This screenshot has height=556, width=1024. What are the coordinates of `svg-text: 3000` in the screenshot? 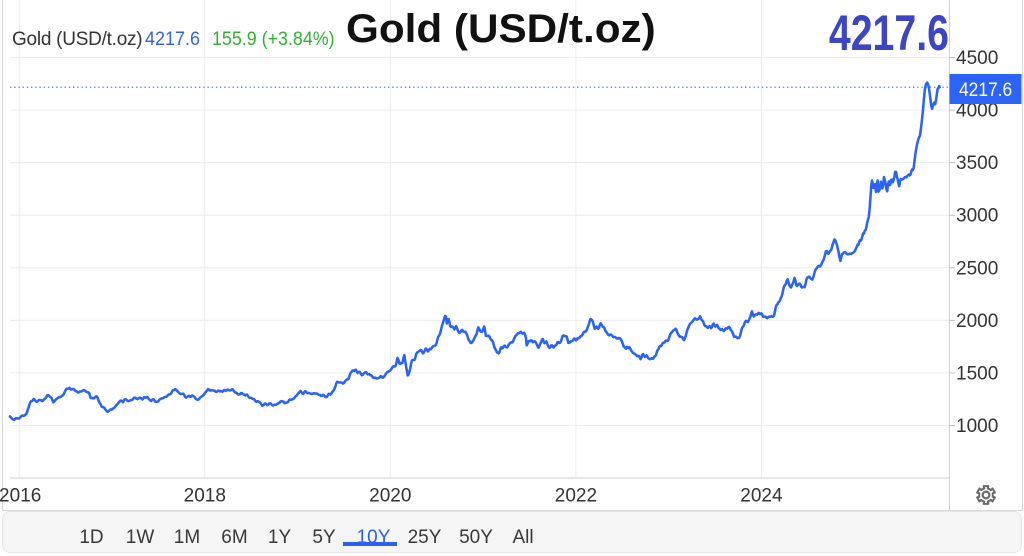 It's located at (977, 216).